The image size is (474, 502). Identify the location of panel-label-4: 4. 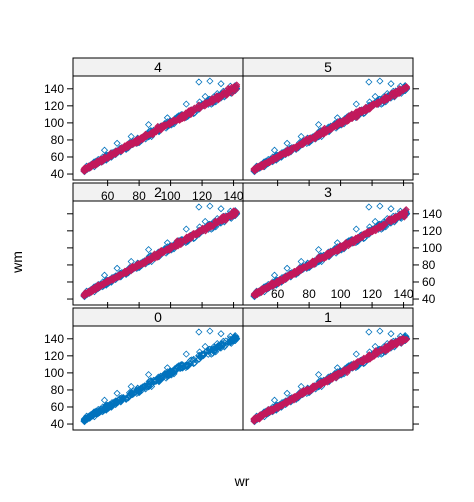
(158, 67).